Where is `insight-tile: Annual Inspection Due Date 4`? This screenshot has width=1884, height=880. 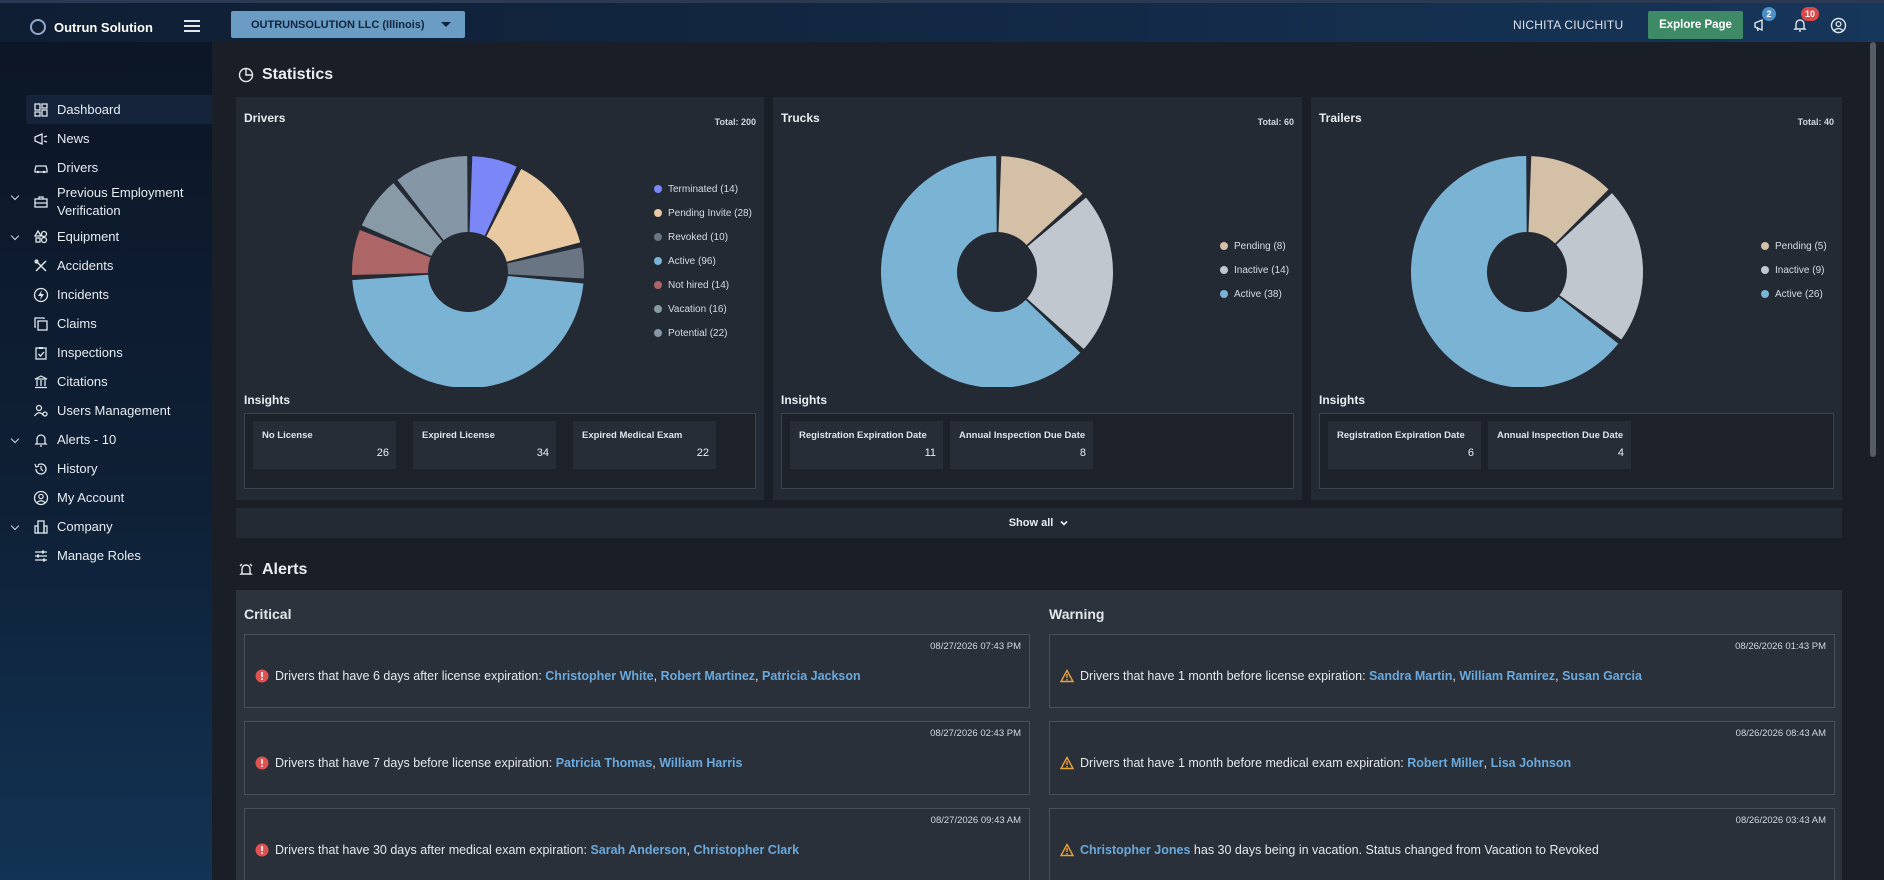
insight-tile: Annual Inspection Due Date 4 is located at coordinates (1559, 445).